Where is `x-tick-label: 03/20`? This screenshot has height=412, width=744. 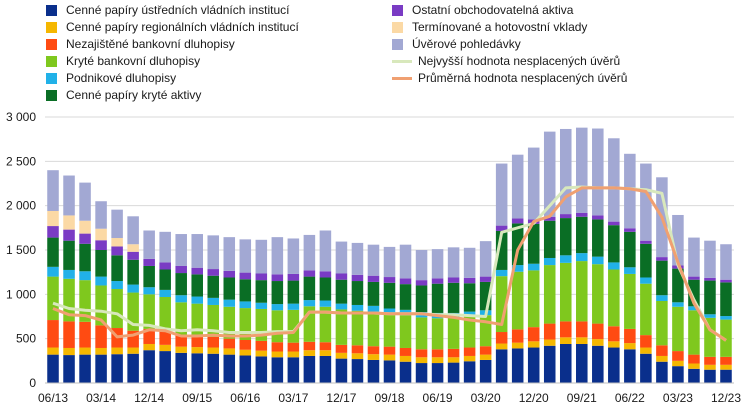
x-tick-label: 03/20 is located at coordinates (486, 398).